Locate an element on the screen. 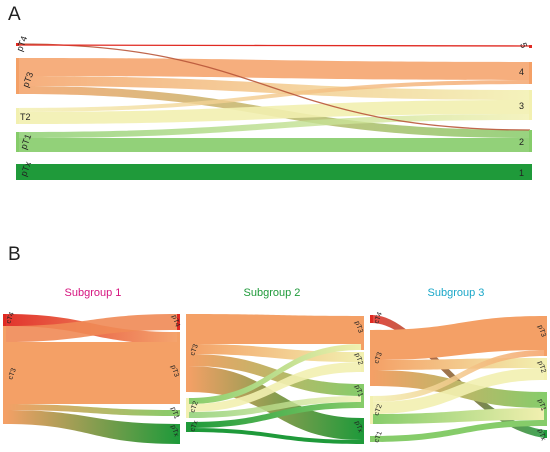 This screenshot has height=452, width=550. flow-s2-t3-to-tx is located at coordinates (275, 403).